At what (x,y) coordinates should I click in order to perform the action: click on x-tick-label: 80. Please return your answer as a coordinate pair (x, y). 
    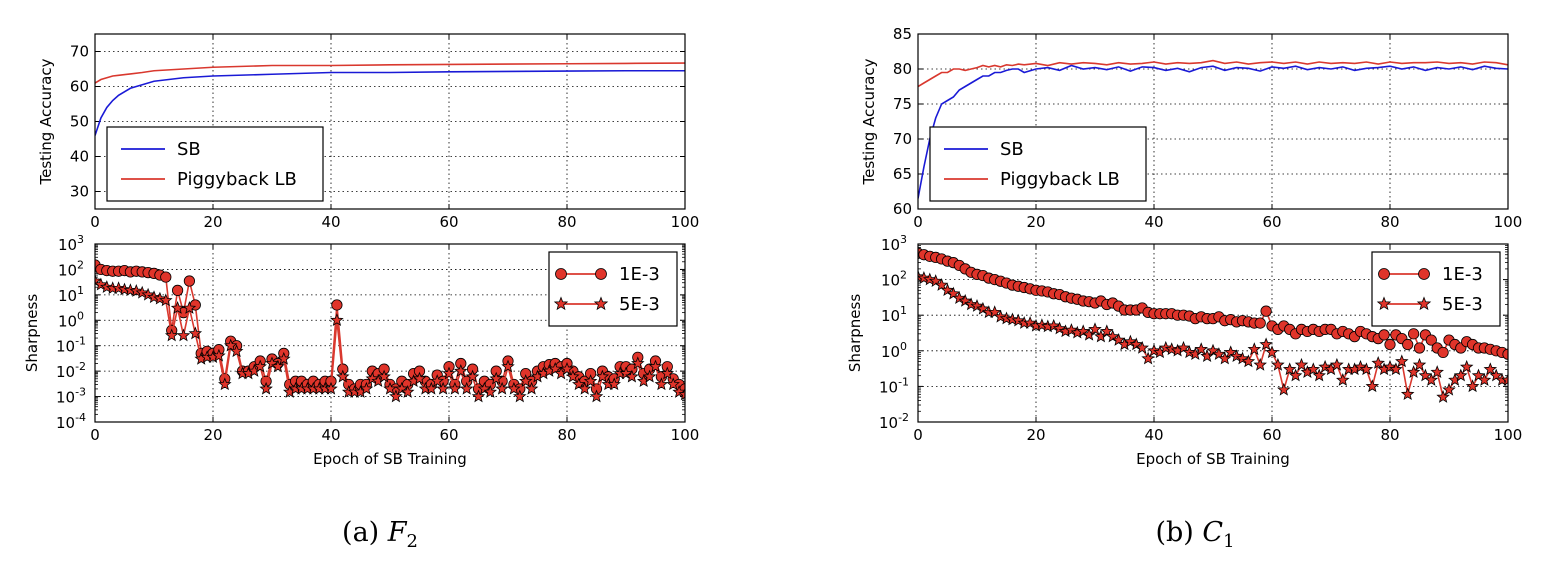
    Looking at the image, I should click on (1389, 435).